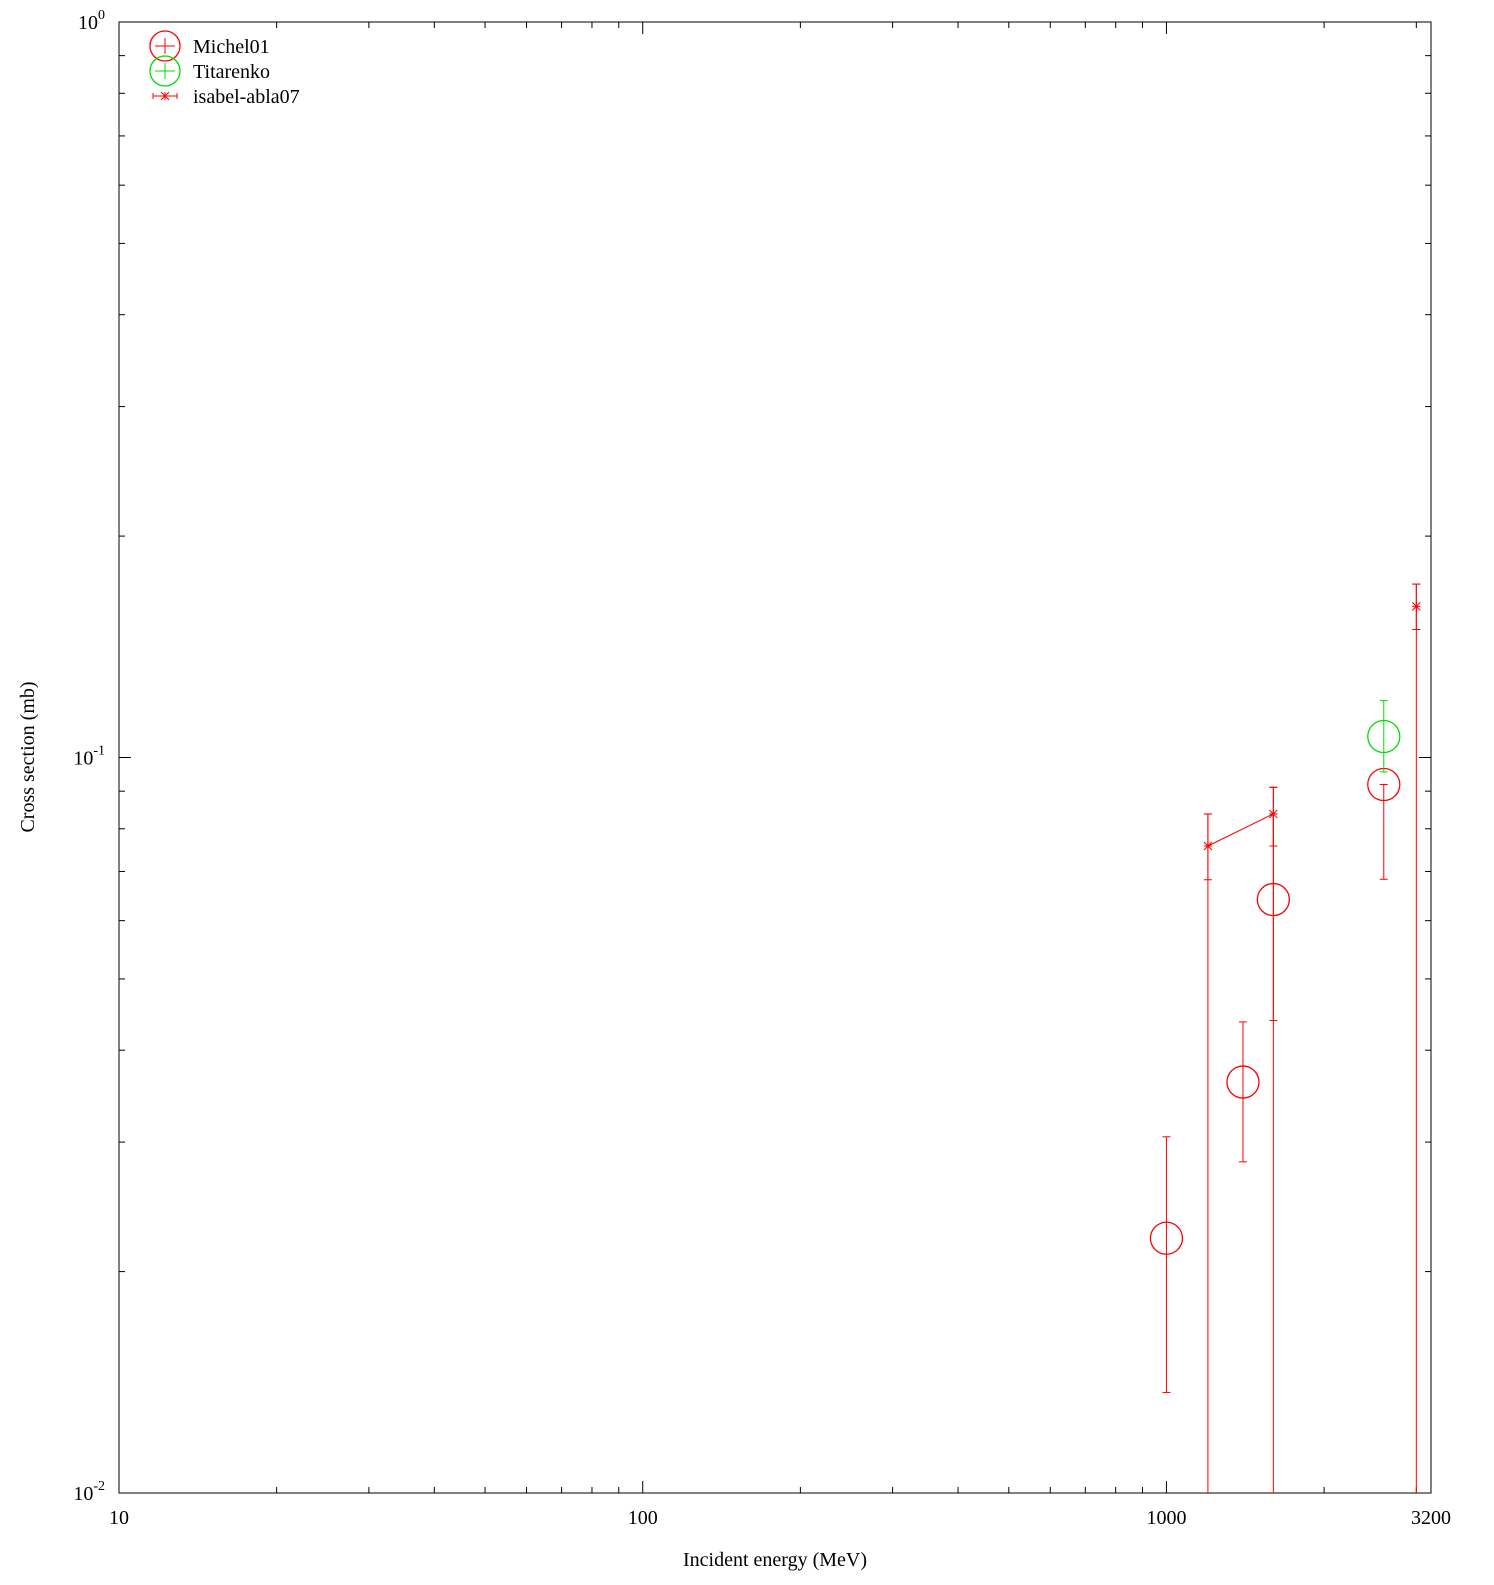 The image size is (1494, 1585). Describe the element at coordinates (643, 1518) in the screenshot. I see `x-tick-label: 100` at that location.